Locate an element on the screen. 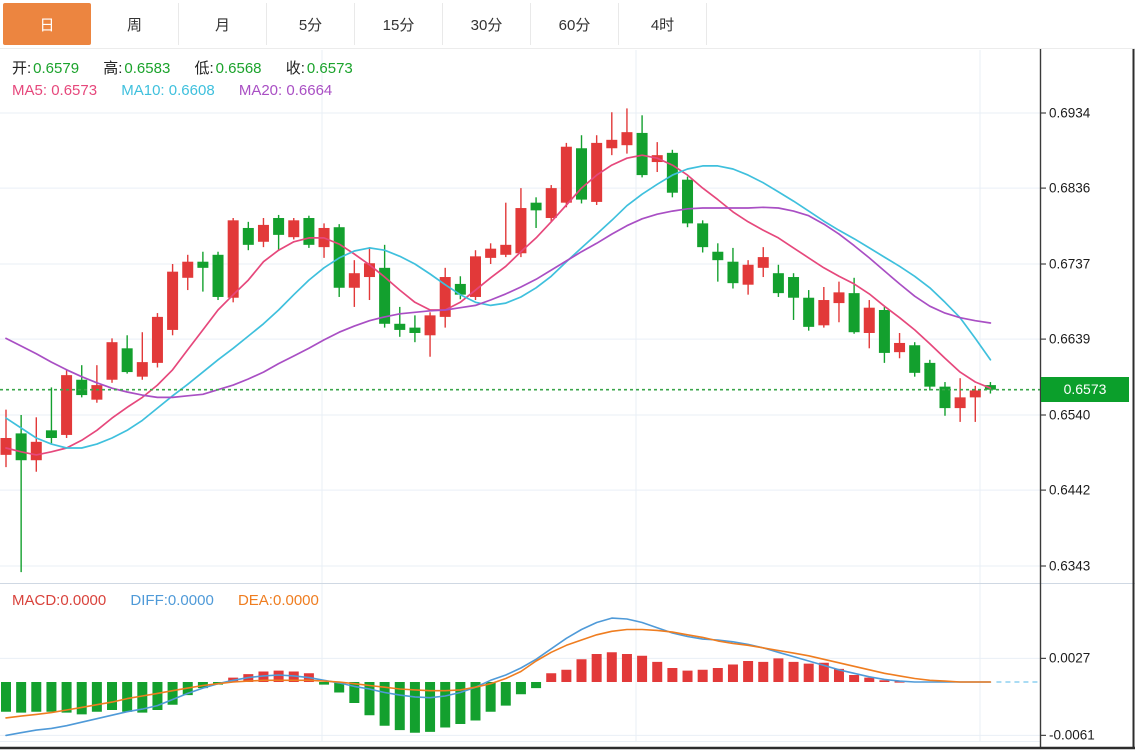 The width and height of the screenshot is (1135, 752). price-tick: 0.6737 is located at coordinates (1070, 264).